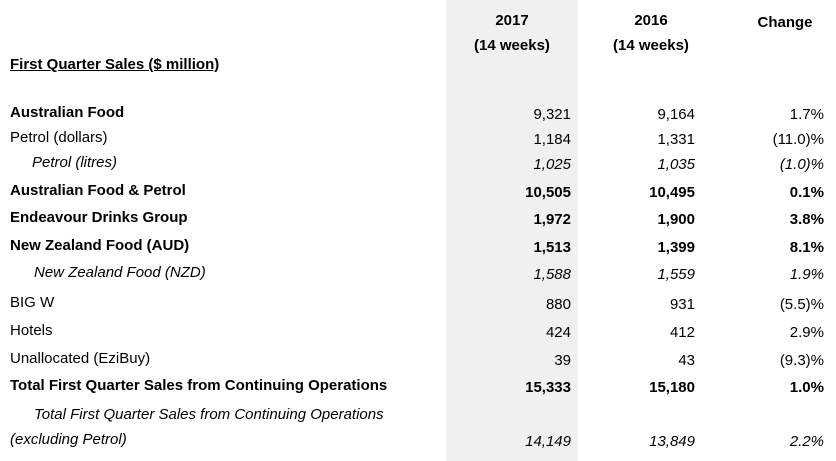 The height and width of the screenshot is (461, 836). I want to click on row-label: Unallocated (EziBuy), so click(80, 358).